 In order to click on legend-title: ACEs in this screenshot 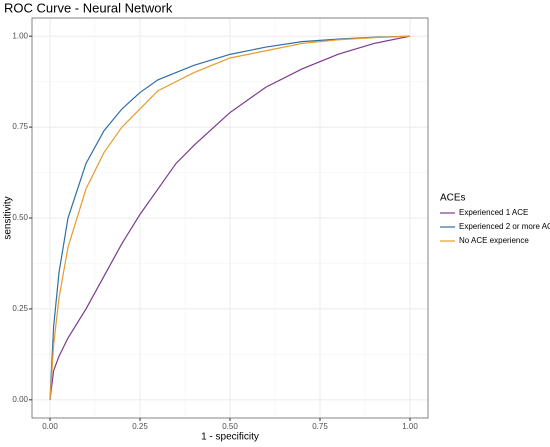, I will do `click(453, 198)`.